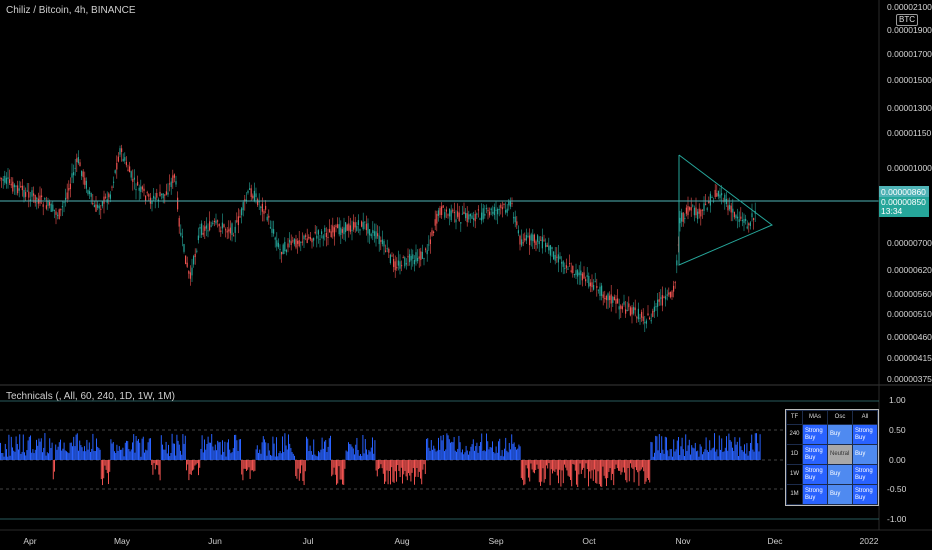  I want to click on price-label: 0.00000700, so click(909, 243).